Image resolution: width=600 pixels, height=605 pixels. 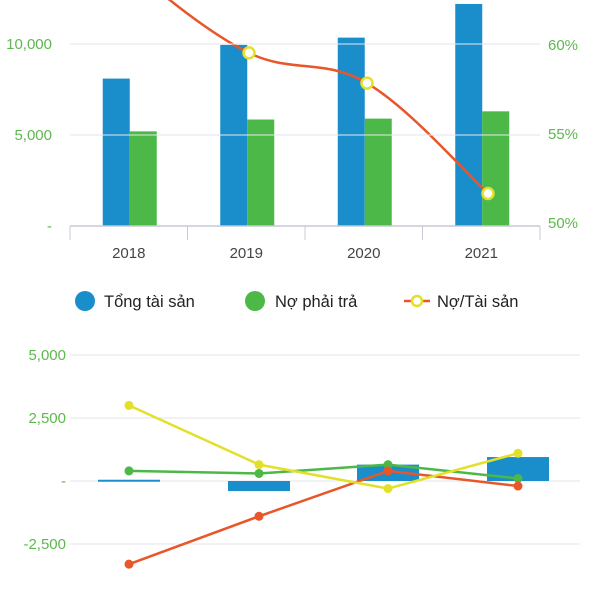 What do you see at coordinates (363, 253) in the screenshot?
I see `chart1-x-tick-label: 2020` at bounding box center [363, 253].